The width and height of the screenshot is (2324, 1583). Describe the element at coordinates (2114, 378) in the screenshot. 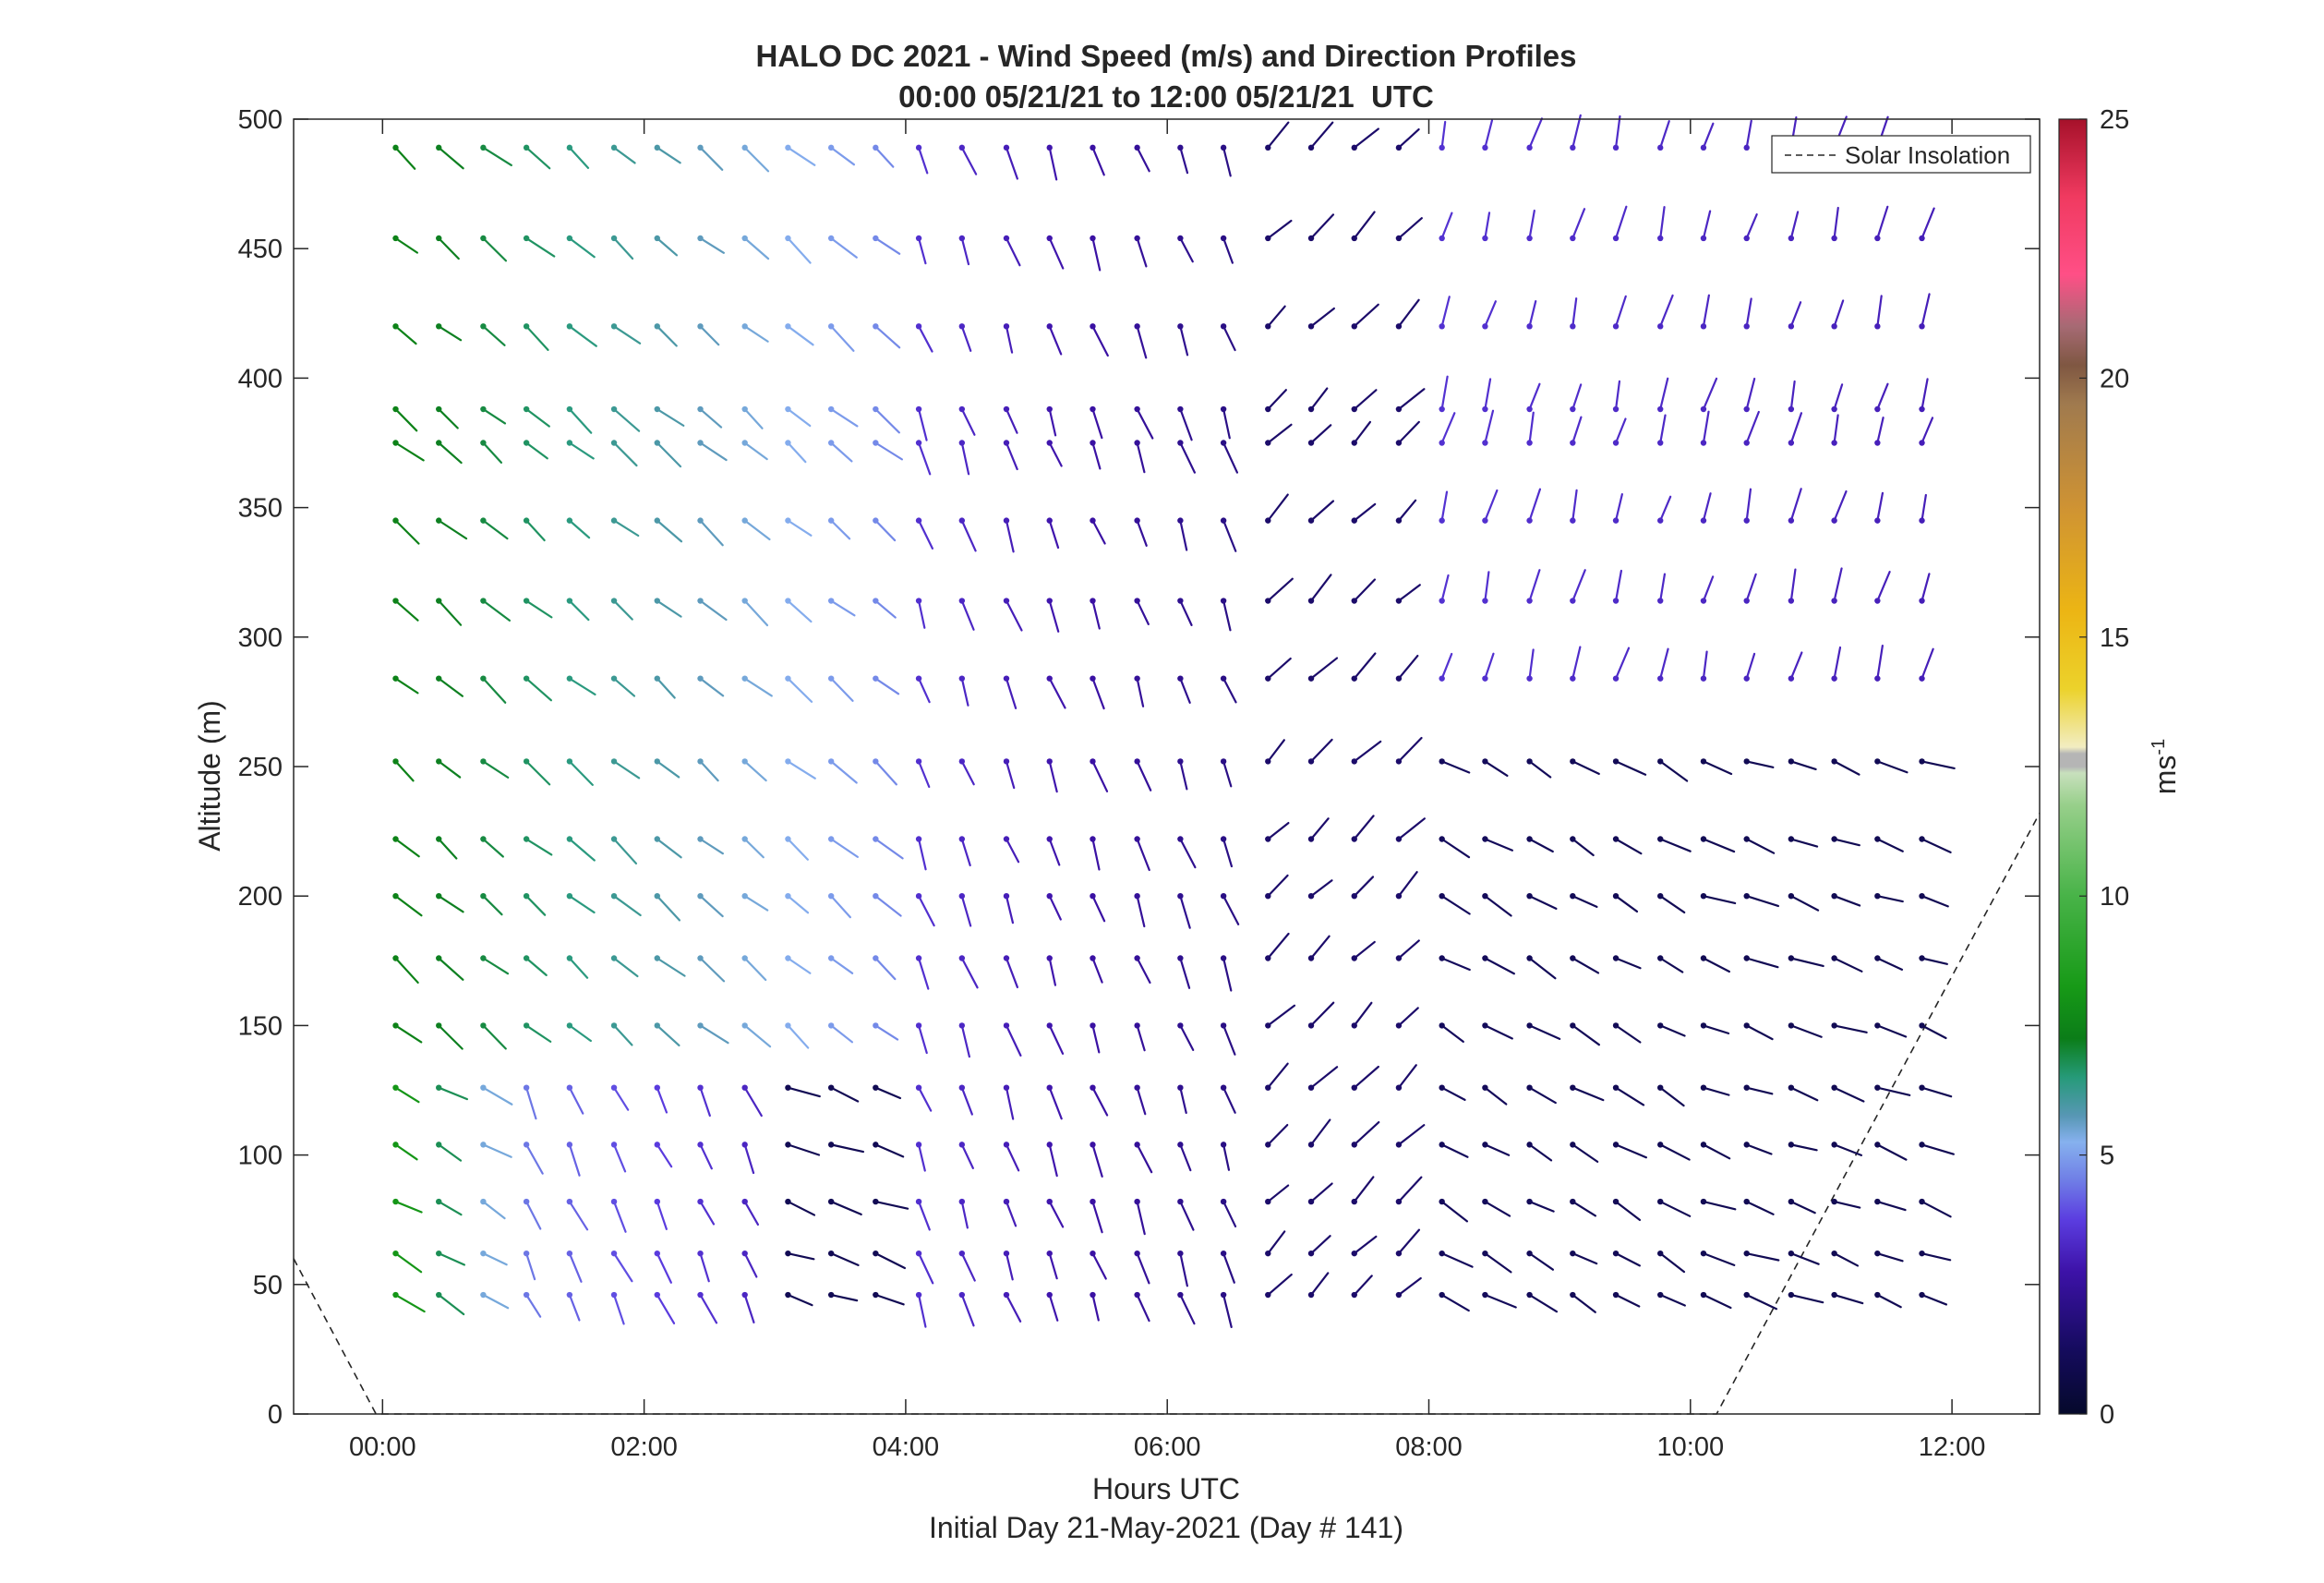

I see `colorbar-tick-label: 20` at that location.